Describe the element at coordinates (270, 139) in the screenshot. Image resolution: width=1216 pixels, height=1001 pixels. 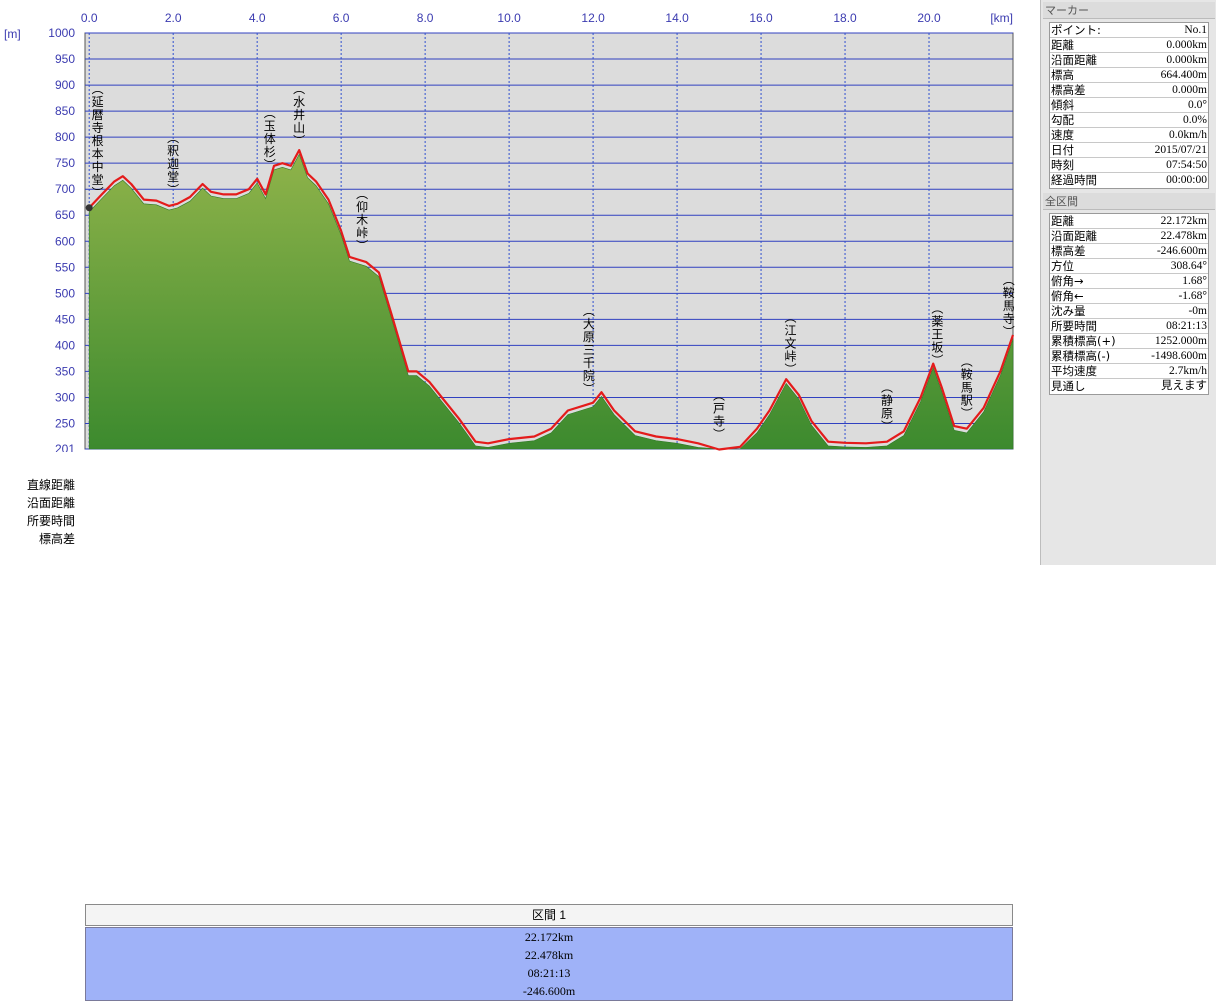
I see `peak-label: ︵玉体杉︶` at that location.